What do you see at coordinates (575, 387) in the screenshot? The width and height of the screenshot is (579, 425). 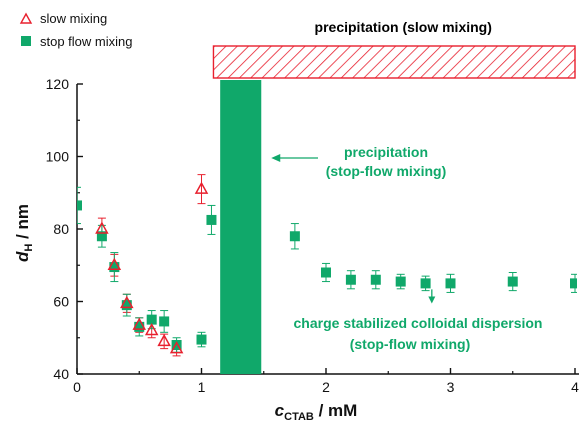 I see `x-tick-label: 4` at bounding box center [575, 387].